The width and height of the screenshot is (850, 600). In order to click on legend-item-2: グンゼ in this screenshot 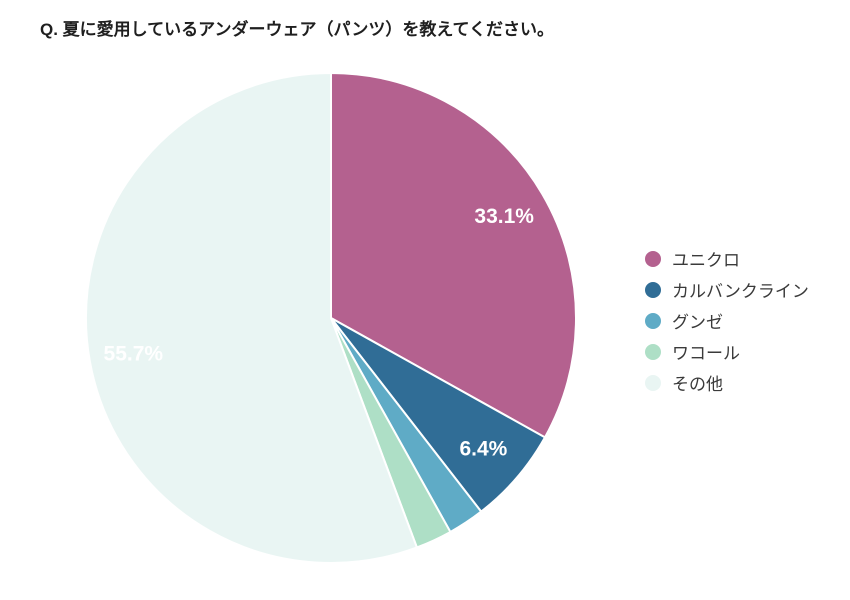, I will do `click(727, 320)`.